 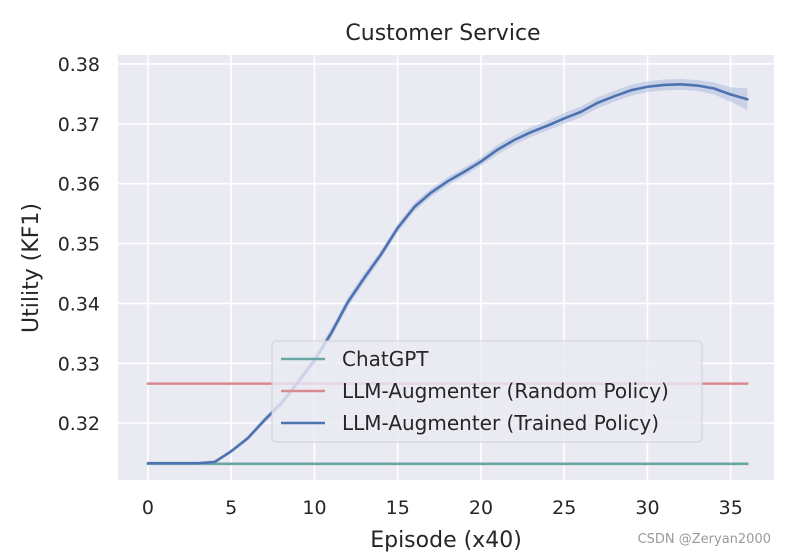 I want to click on x-axis-label: Episode (x40), so click(x=446, y=540).